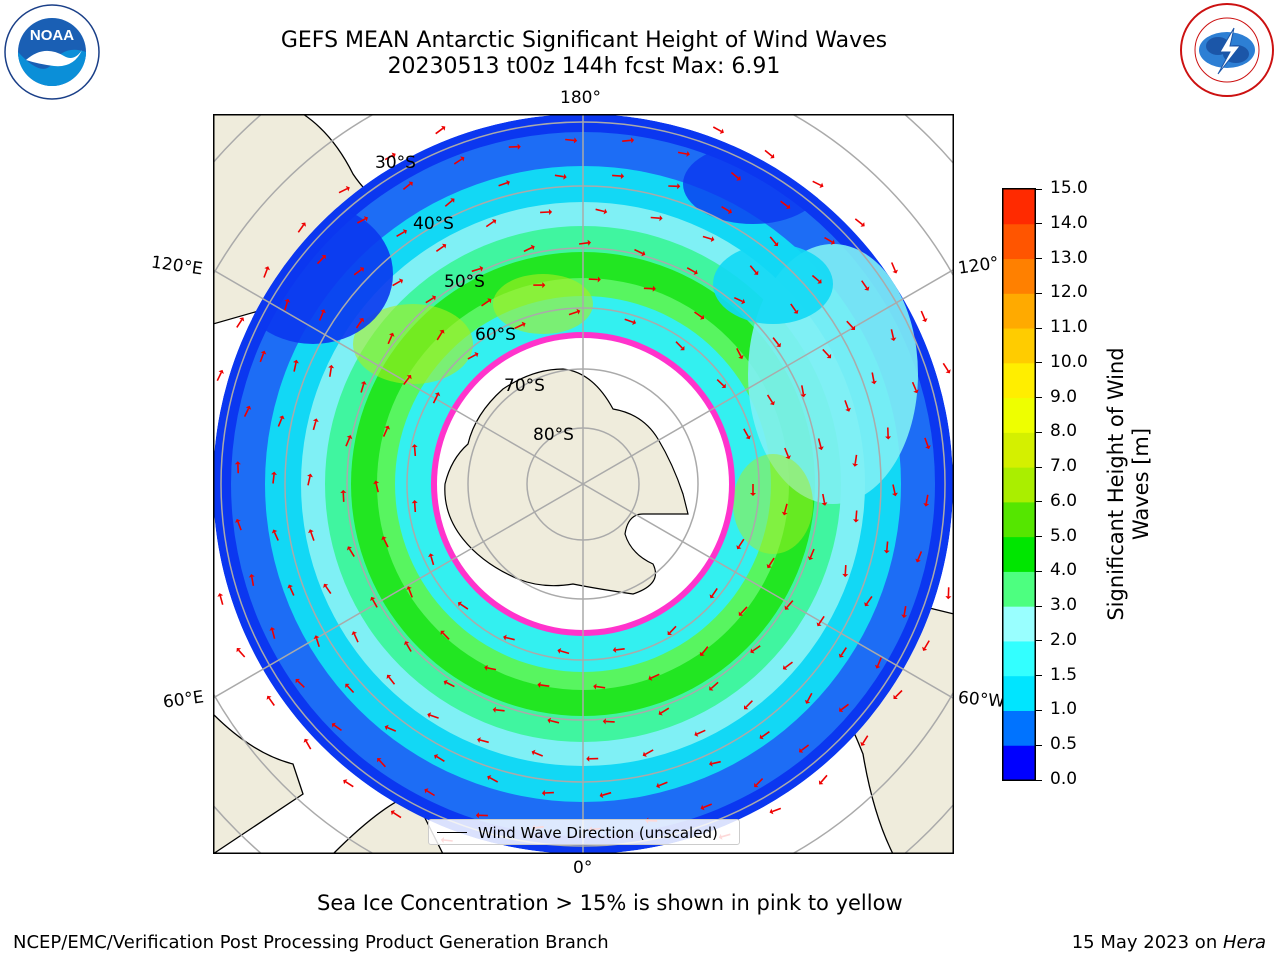 The width and height of the screenshot is (1280, 960). What do you see at coordinates (1064, 605) in the screenshot?
I see `colorbar-tick-label: 3.0` at bounding box center [1064, 605].